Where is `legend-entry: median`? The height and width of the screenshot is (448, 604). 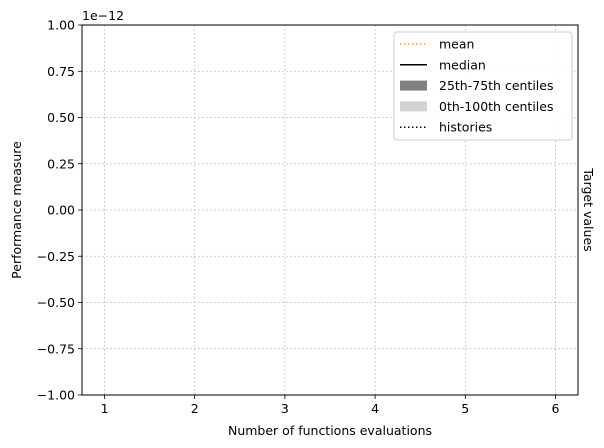 legend-entry: median is located at coordinates (443, 64).